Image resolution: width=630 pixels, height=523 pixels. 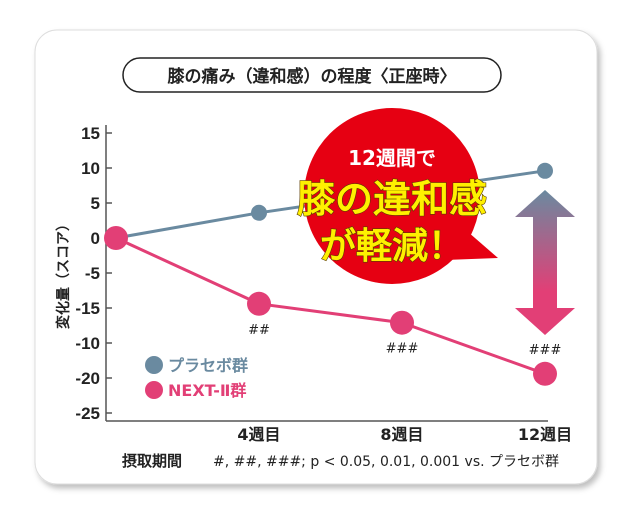 I want to click on significance-label: ##, so click(x=259, y=330).